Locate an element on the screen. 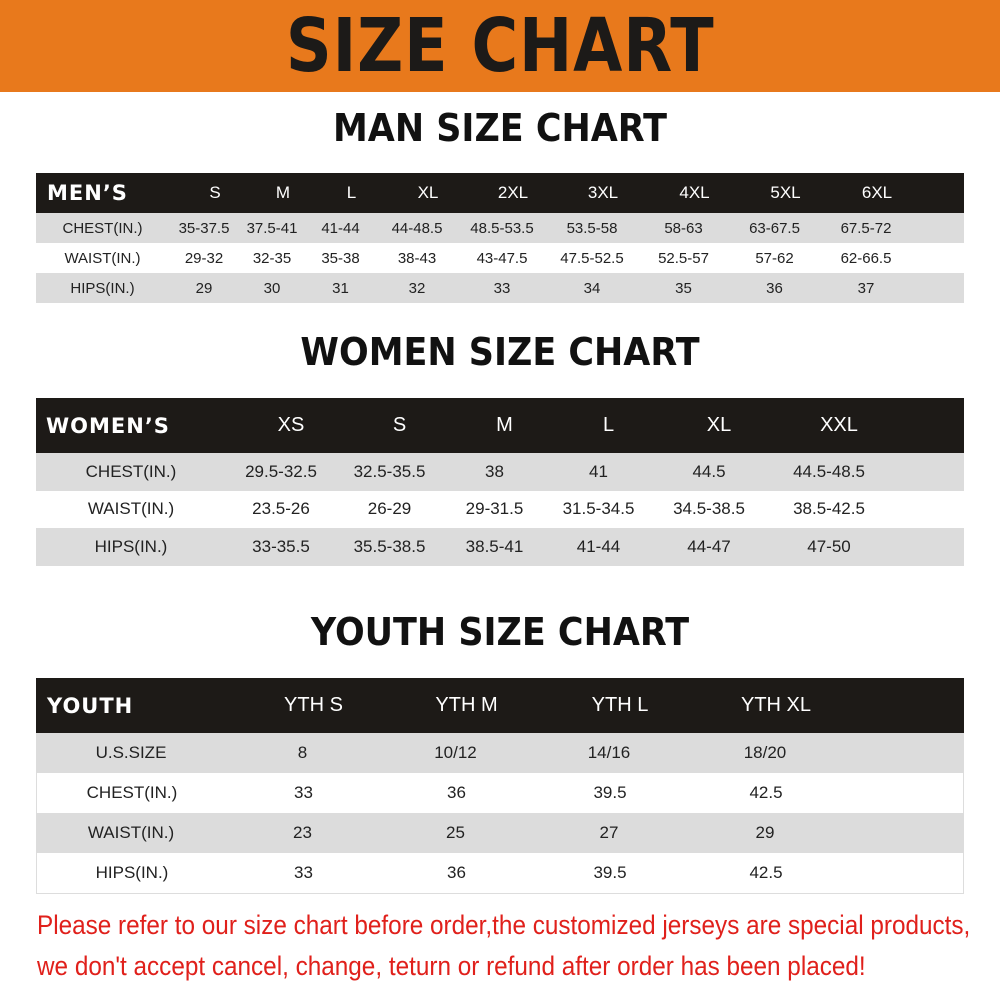 Image resolution: width=1000 pixels, height=1000 pixels. table-cell: 35.5-38.5 is located at coordinates (389, 546).